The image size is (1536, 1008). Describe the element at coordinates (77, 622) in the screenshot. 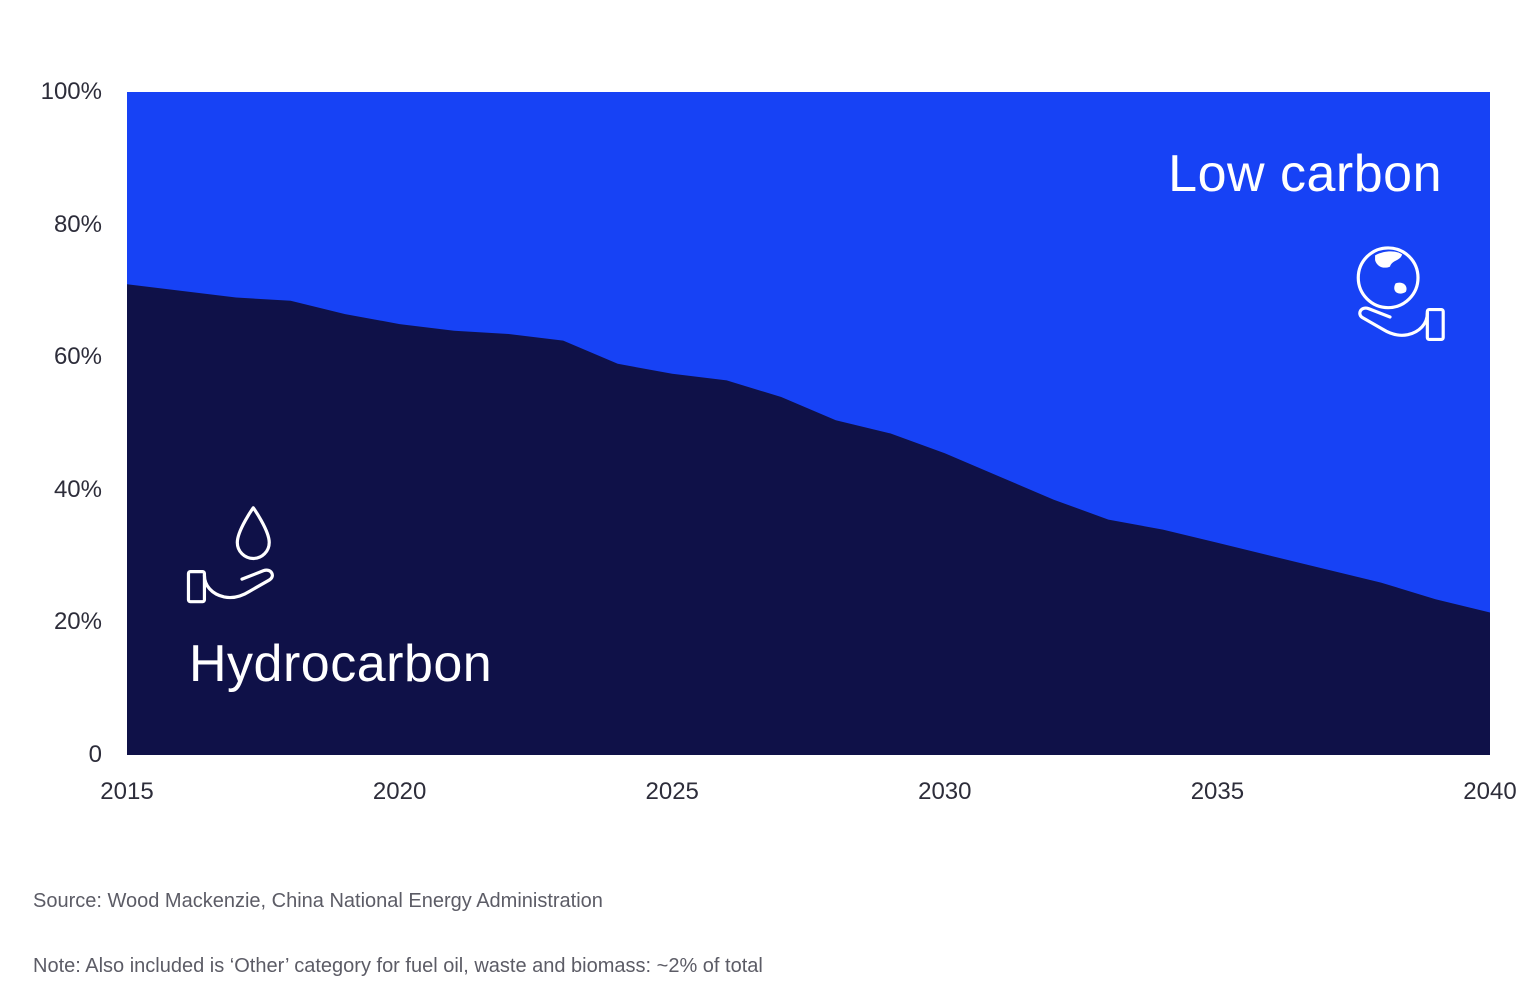

I see `y-tick-label: 20%` at that location.